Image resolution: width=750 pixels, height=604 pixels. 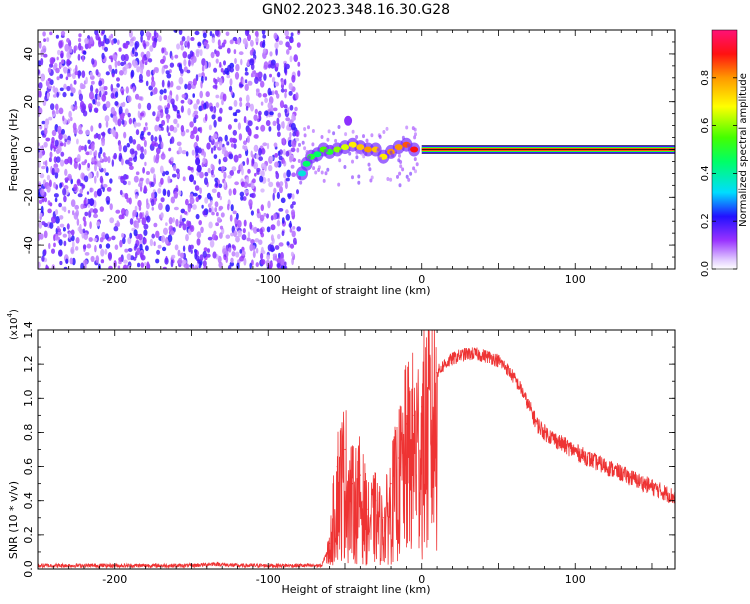 What do you see at coordinates (10, 314) in the screenshot?
I see `snr-y-scale-exp: 4` at bounding box center [10, 314].